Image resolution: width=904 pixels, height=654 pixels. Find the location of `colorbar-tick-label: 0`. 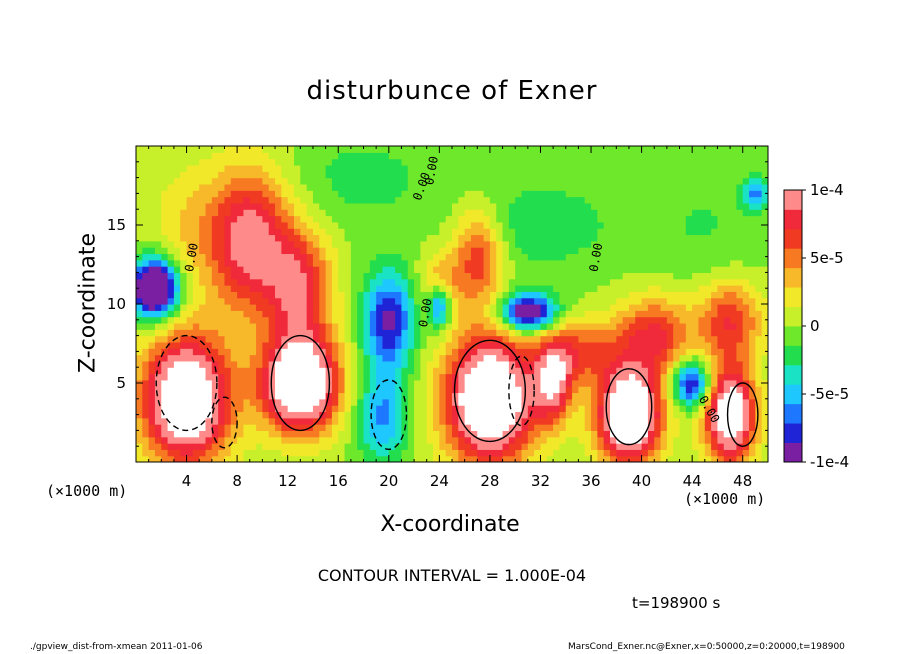

colorbar-tick-label: 0 is located at coordinates (815, 326).